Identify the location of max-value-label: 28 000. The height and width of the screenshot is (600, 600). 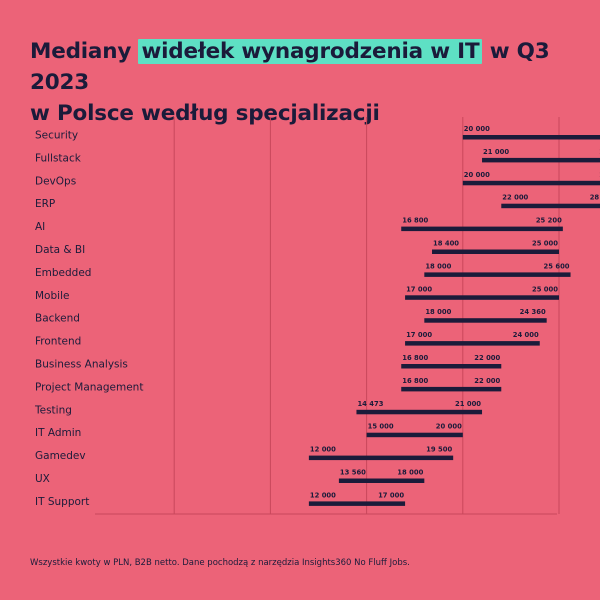
(595, 198).